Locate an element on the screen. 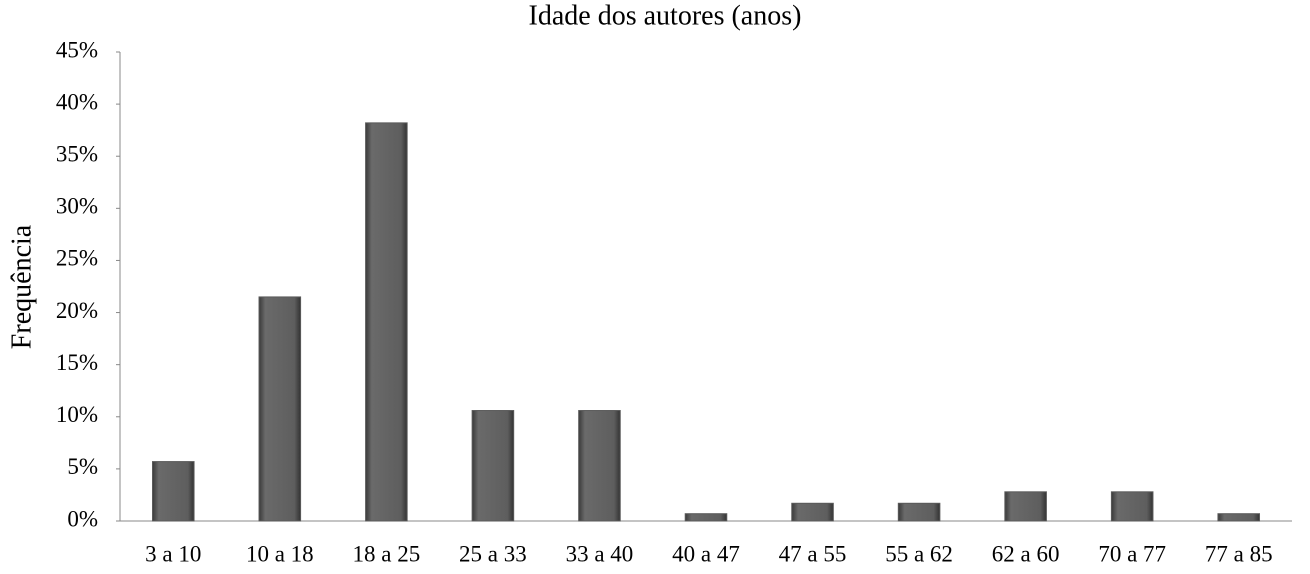 The image size is (1310, 574). y-axis-label: Frequência is located at coordinates (21, 286).